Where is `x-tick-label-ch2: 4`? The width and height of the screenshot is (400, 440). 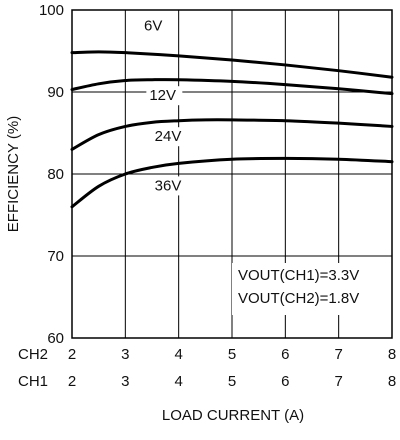
x-tick-label-ch2: 4 is located at coordinates (178, 354).